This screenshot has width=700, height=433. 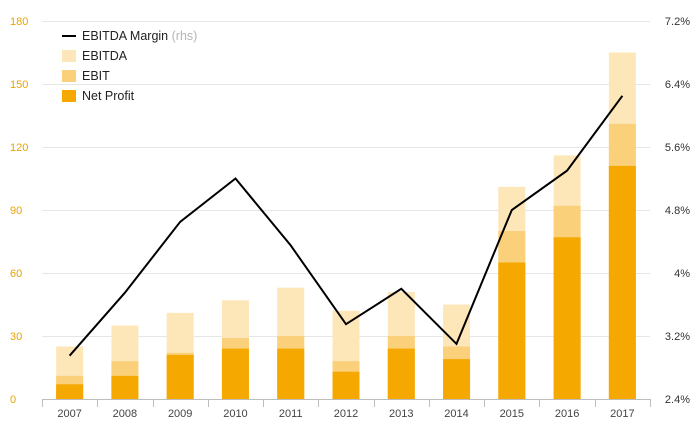 I want to click on x-axis-tick-label: 2012, so click(x=346, y=414).